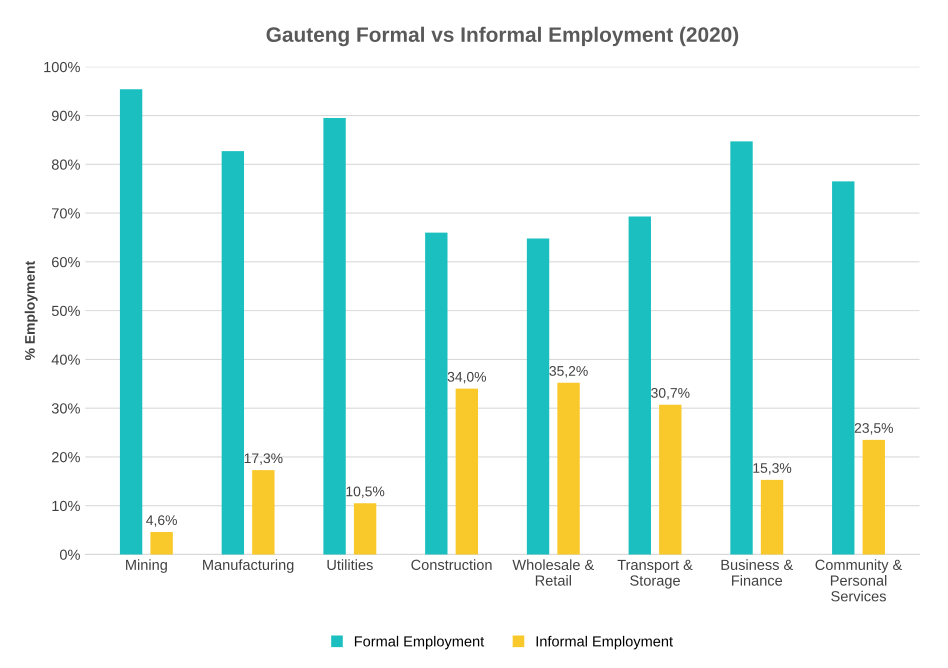  What do you see at coordinates (365, 492) in the screenshot?
I see `data-label: 10,5%` at bounding box center [365, 492].